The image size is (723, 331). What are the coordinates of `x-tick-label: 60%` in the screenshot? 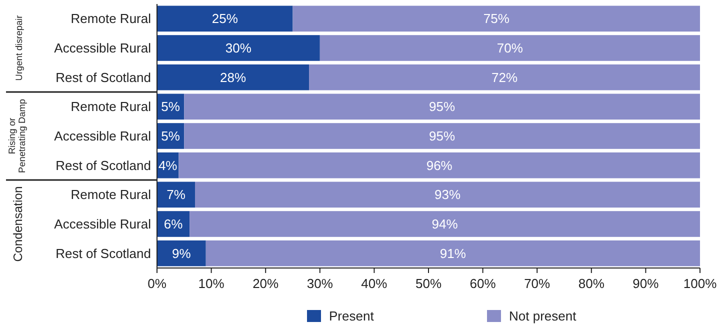 It's located at (483, 283).